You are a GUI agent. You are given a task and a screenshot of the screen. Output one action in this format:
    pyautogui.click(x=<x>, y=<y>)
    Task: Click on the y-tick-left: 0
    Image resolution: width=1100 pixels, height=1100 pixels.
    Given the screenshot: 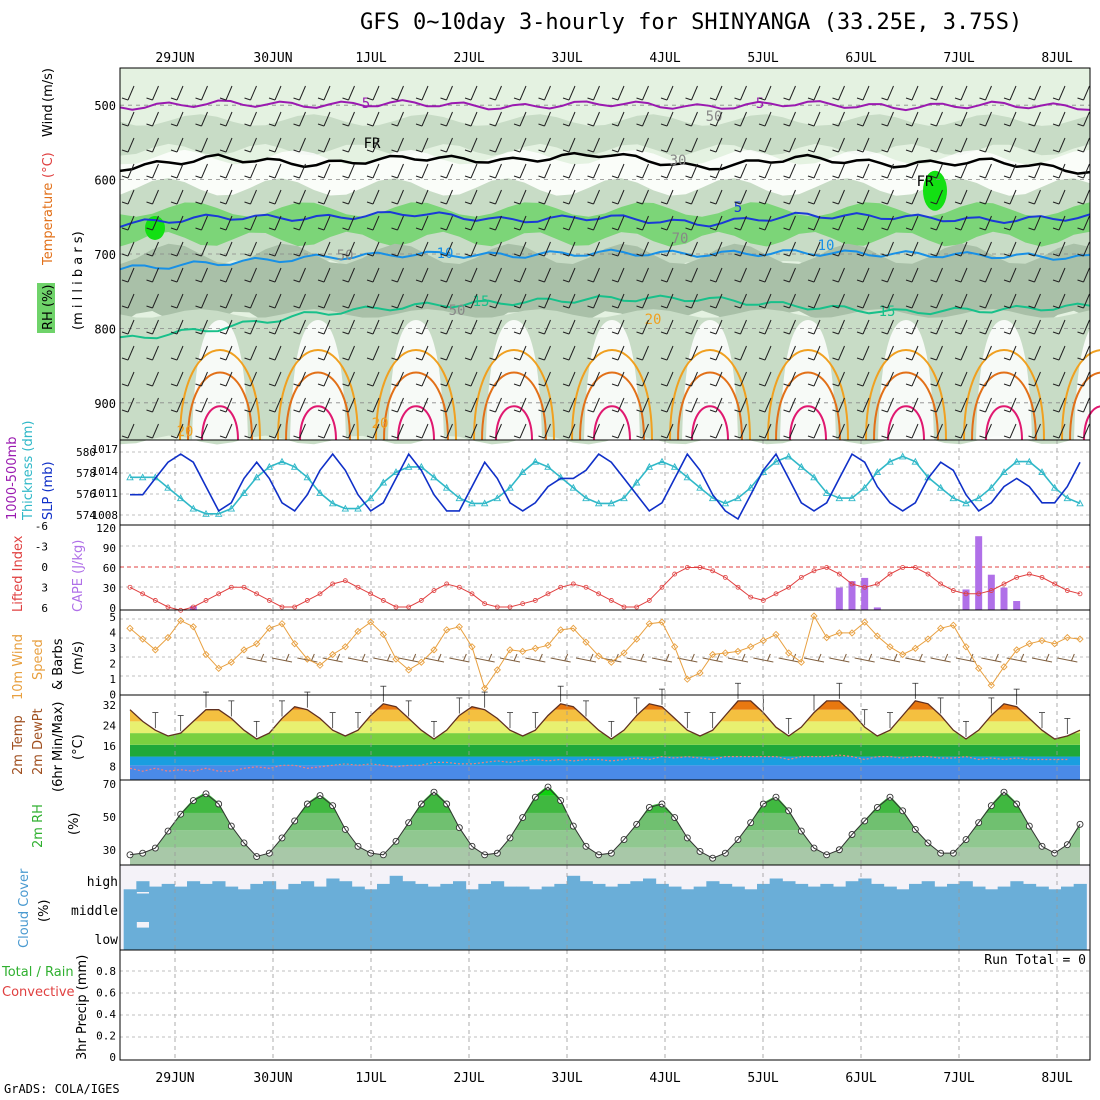 What is the action you would take?
    pyautogui.click(x=44, y=567)
    